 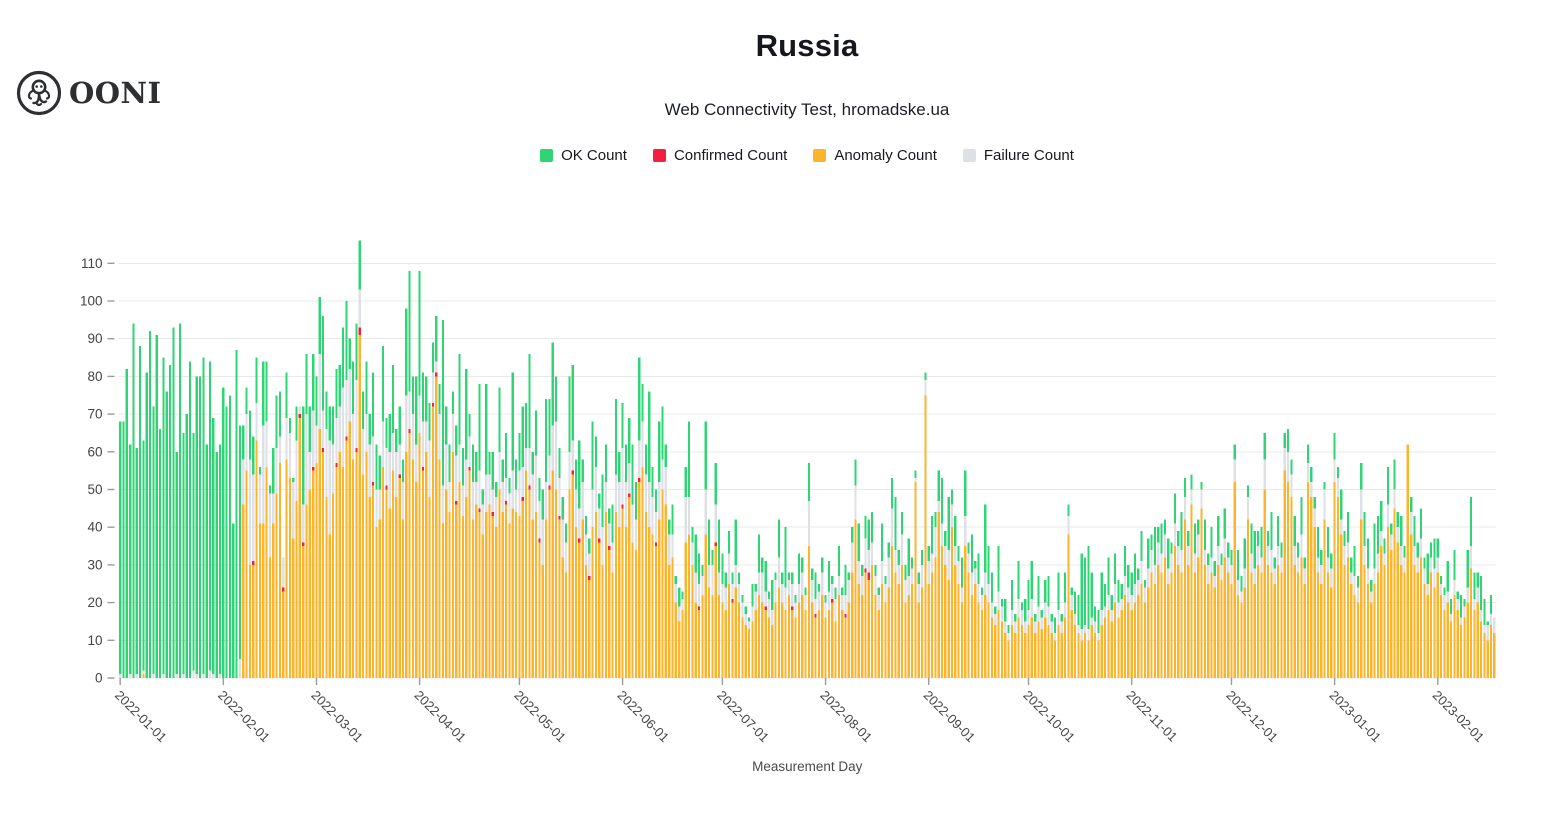 What do you see at coordinates (583, 155) in the screenshot?
I see `legend-item-ok-count: OK Count` at bounding box center [583, 155].